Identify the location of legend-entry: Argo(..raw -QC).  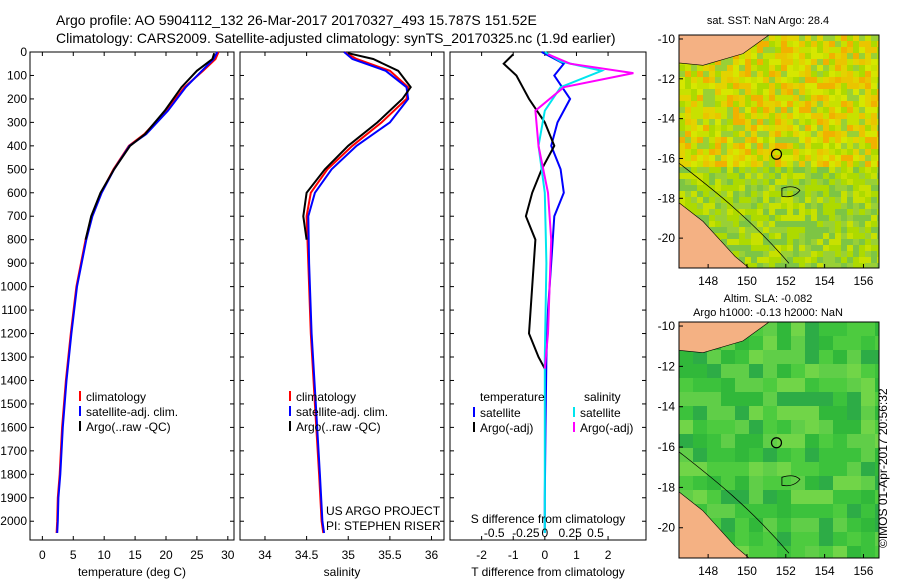
(338, 427).